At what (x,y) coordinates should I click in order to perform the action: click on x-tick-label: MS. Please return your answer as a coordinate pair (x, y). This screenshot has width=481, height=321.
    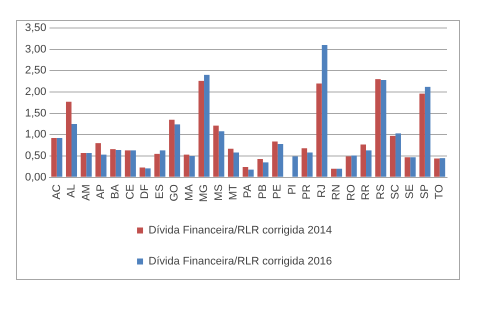
    Looking at the image, I should click on (218, 192).